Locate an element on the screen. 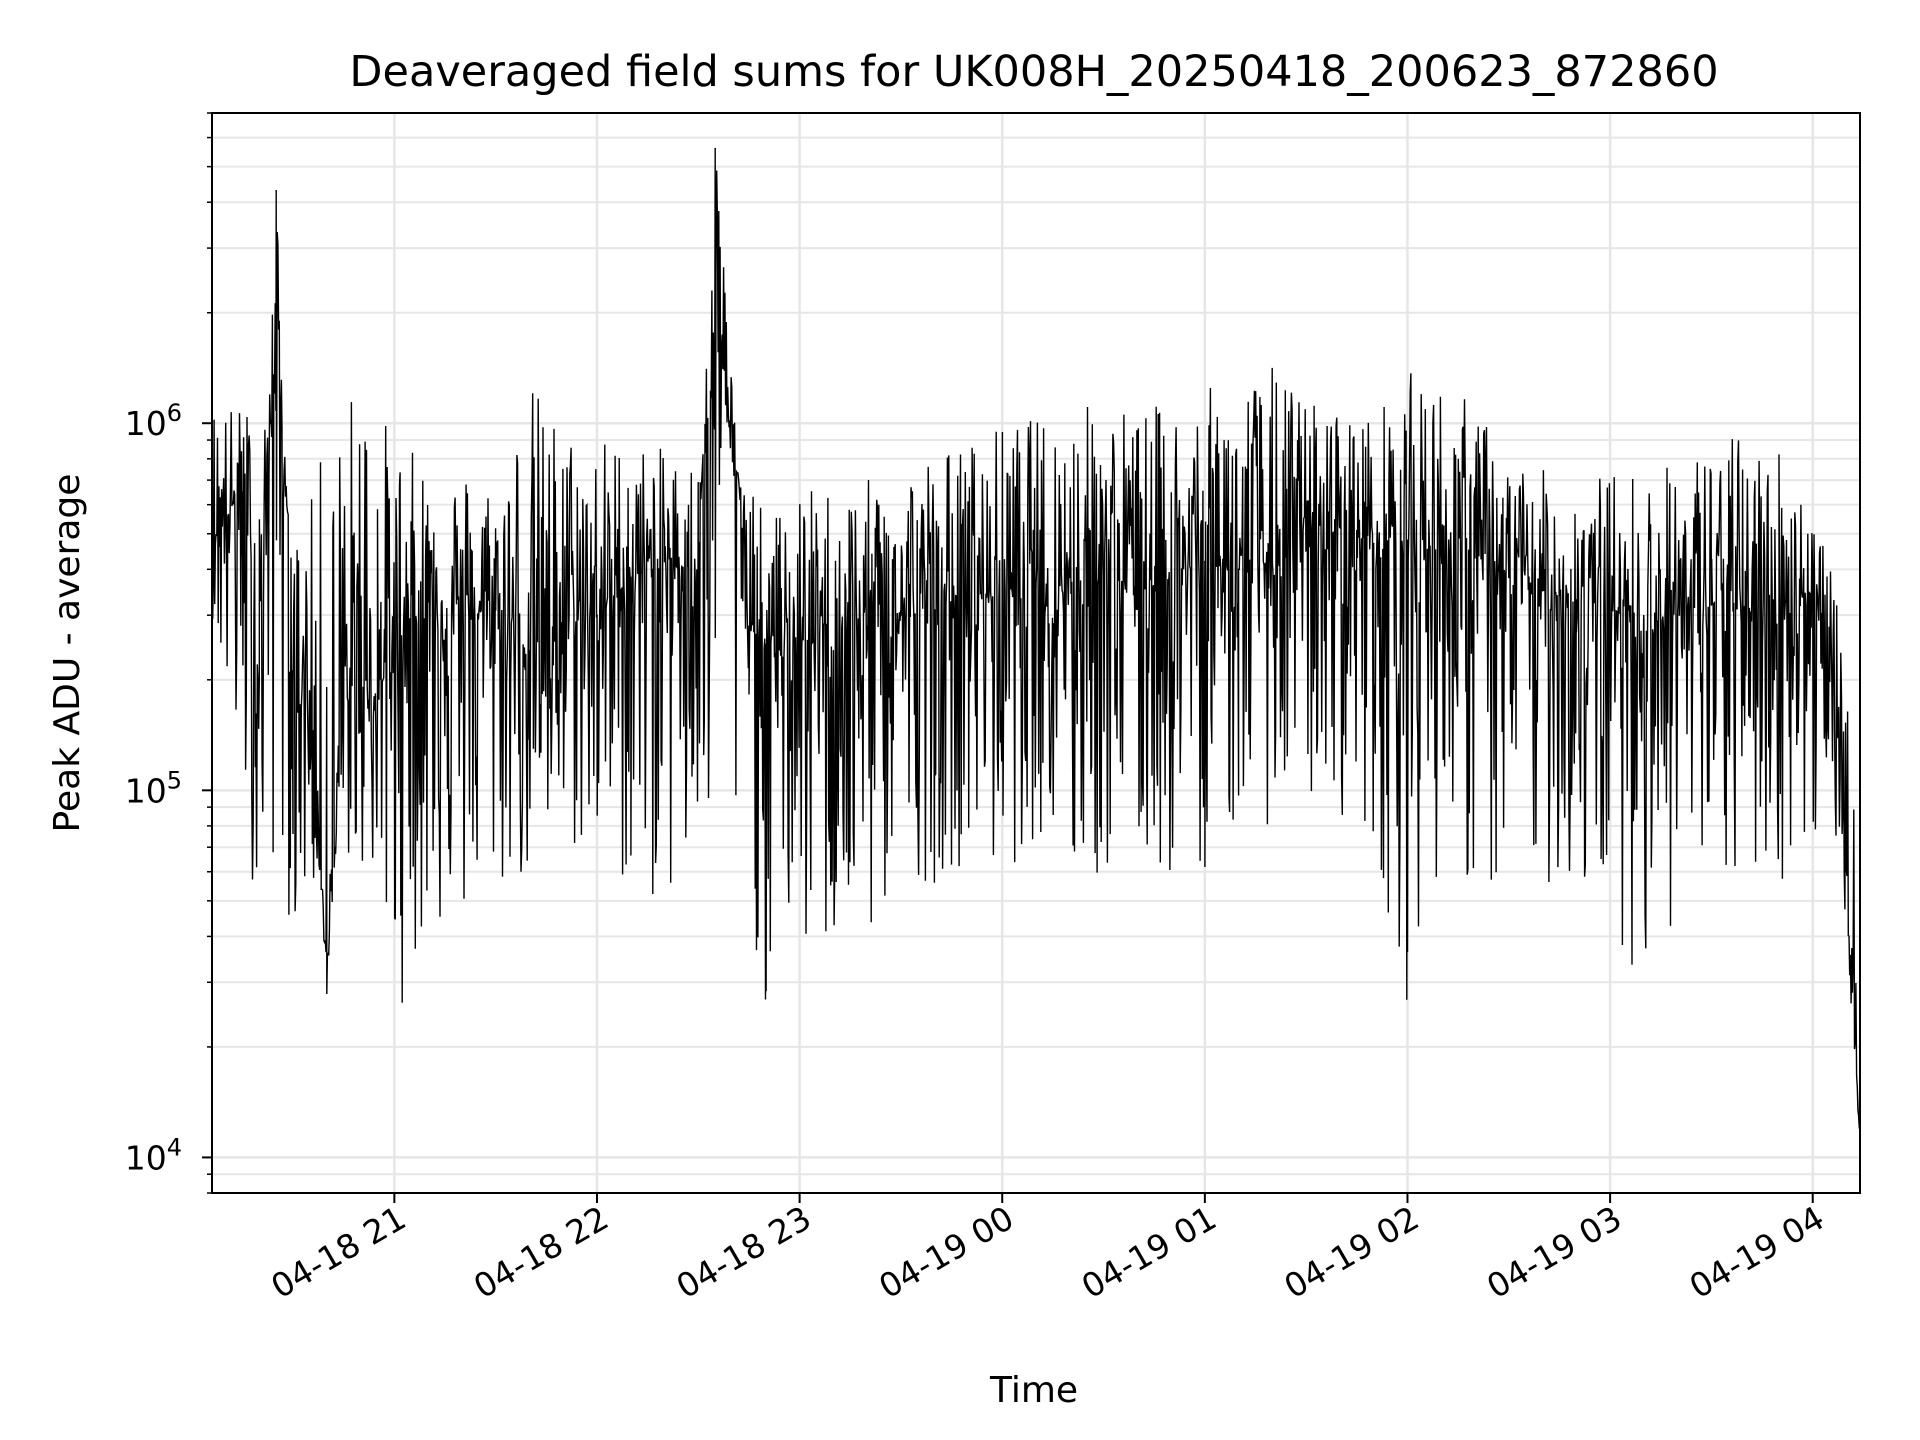  y-tick-label: 10⁶ is located at coordinates (153, 421).